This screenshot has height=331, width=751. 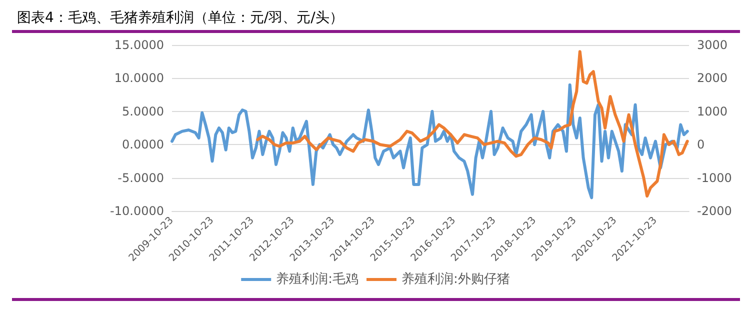 What do you see at coordinates (137, 211) in the screenshot?
I see `y-tick-label: -10.0000` at bounding box center [137, 211].